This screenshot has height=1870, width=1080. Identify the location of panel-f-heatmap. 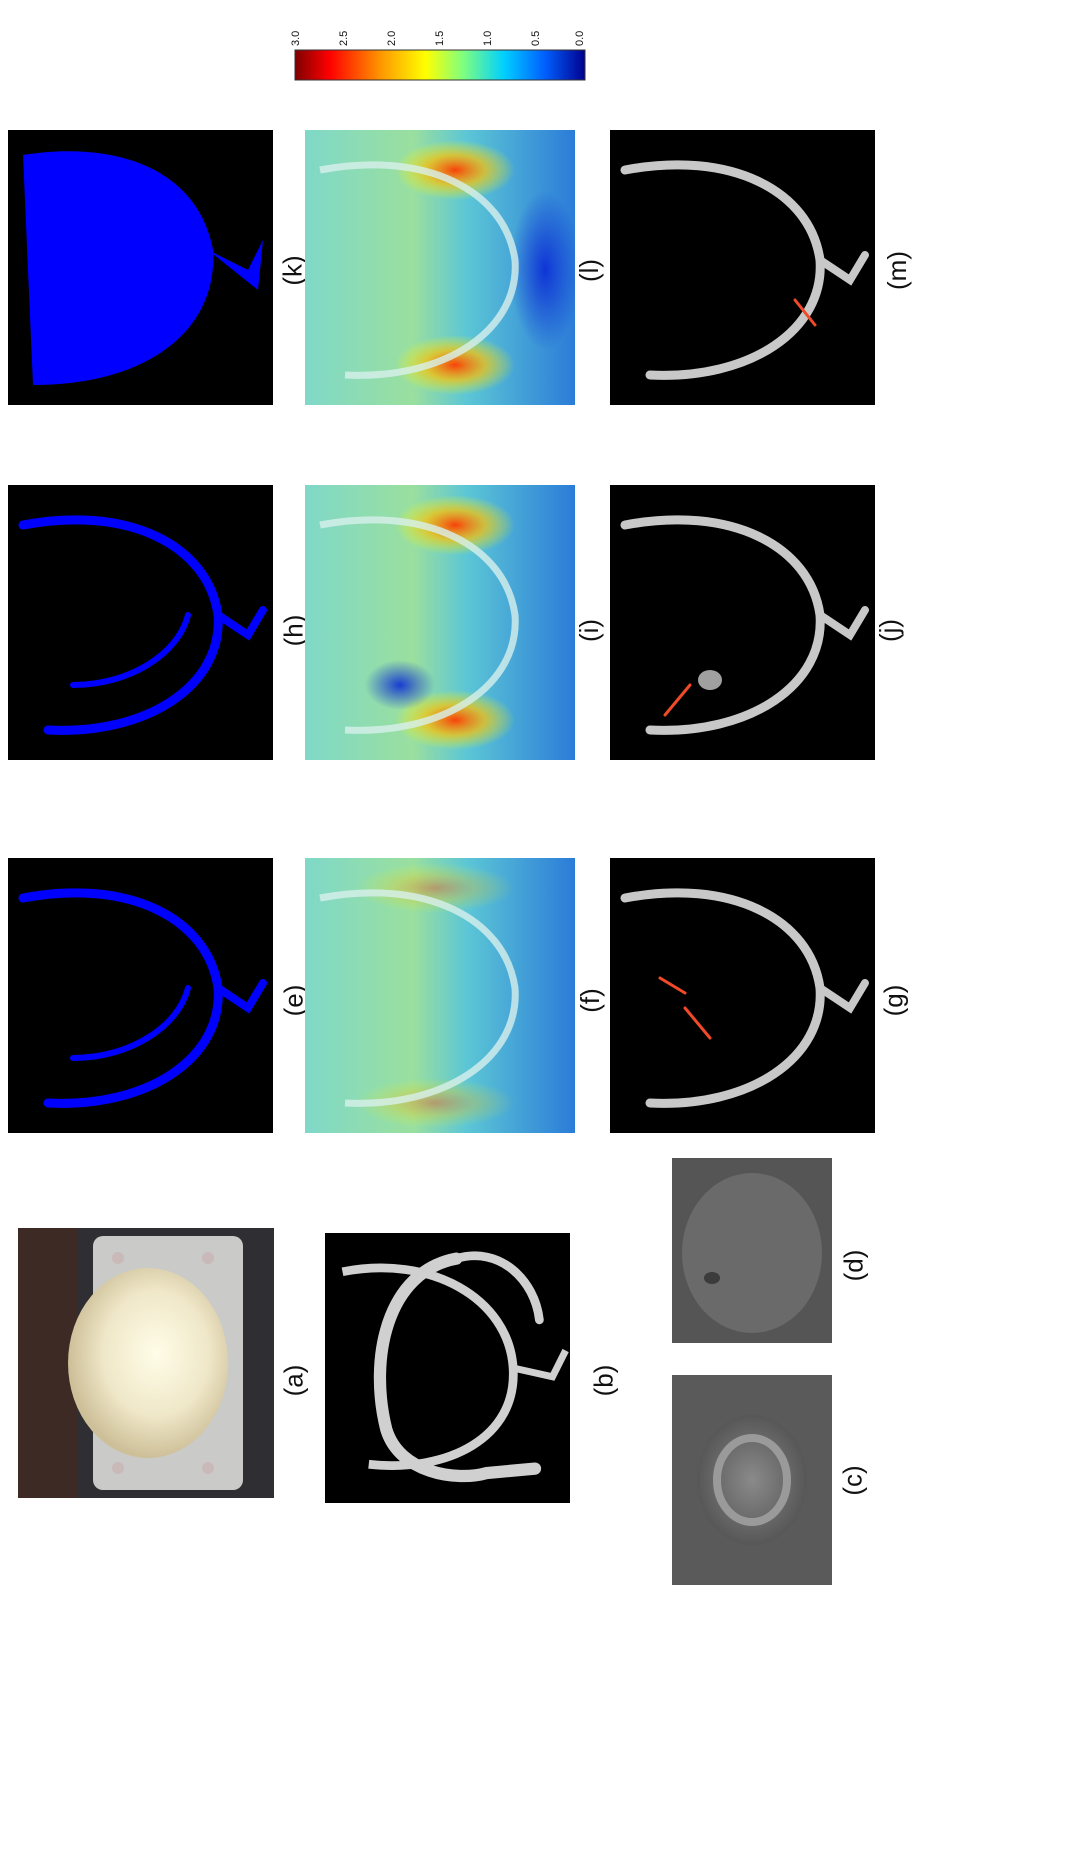
(440, 995).